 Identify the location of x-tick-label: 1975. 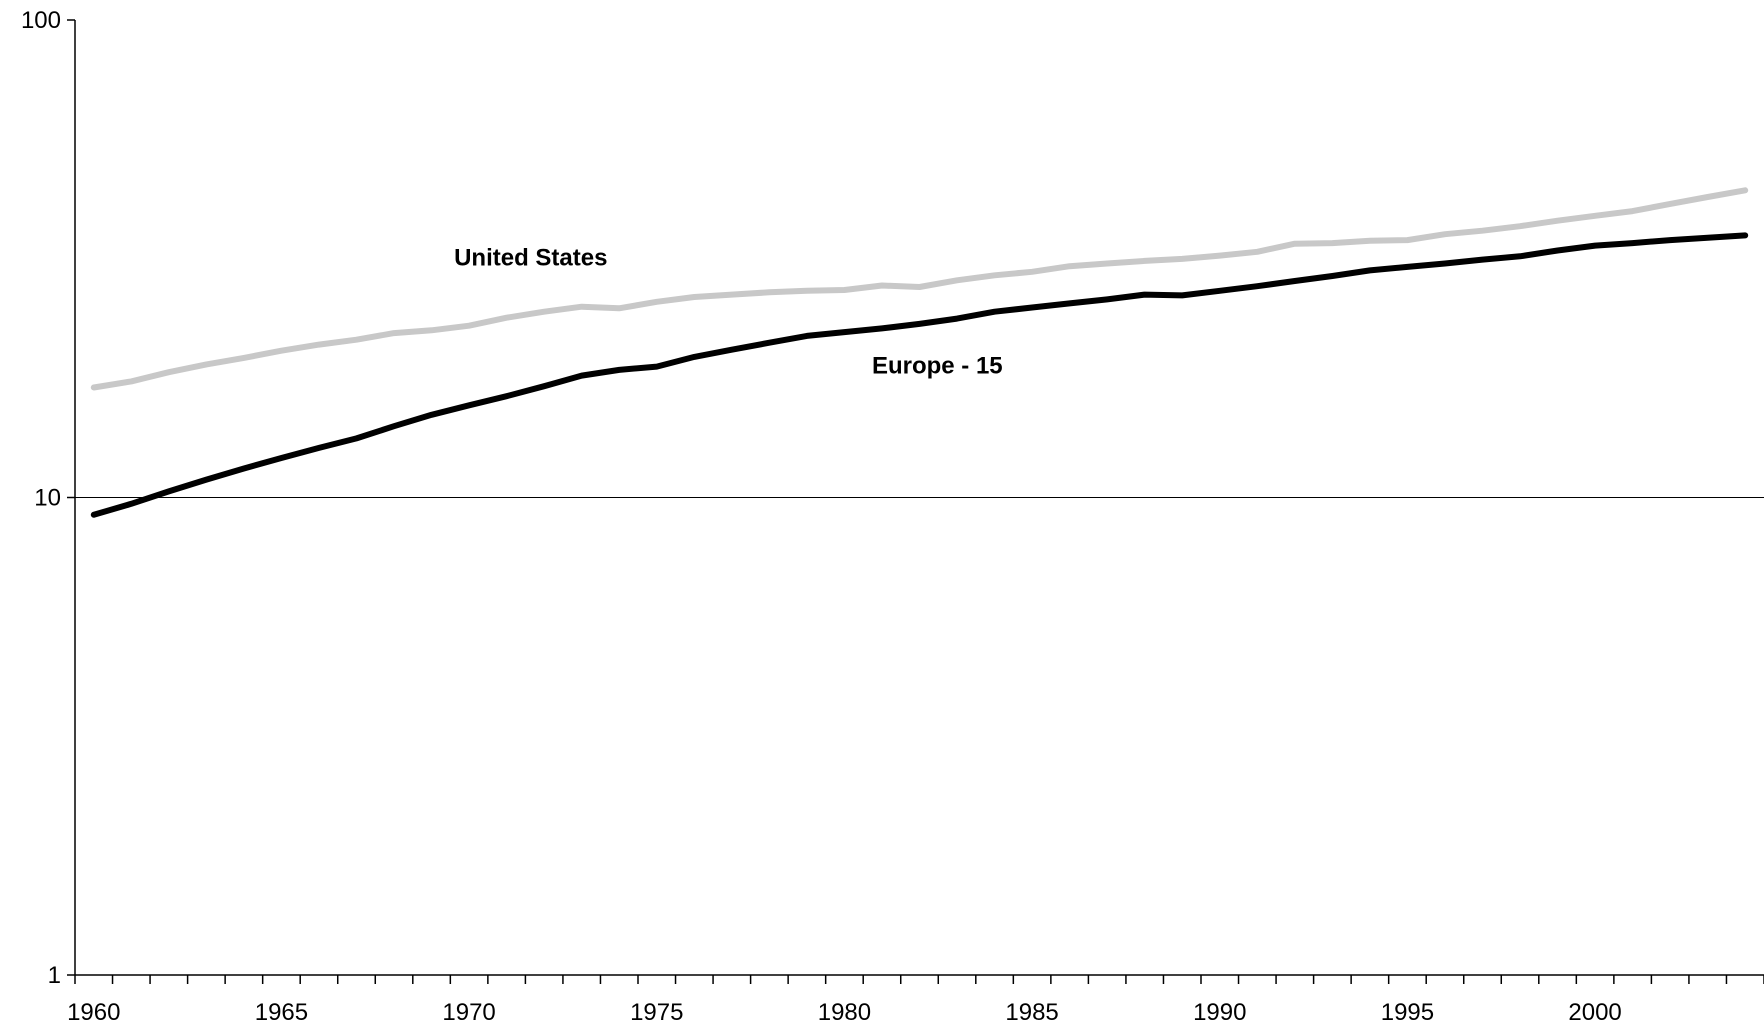
(656, 1012).